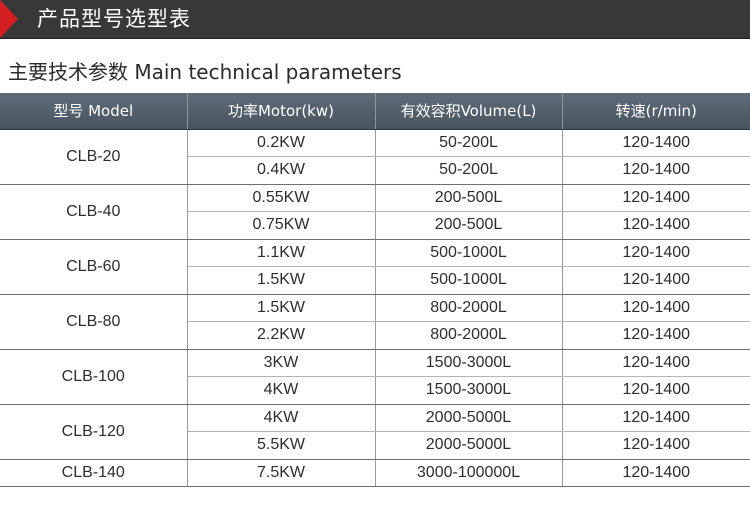 The height and width of the screenshot is (525, 750). I want to click on table-row: 4KW 1500-3000L 120-1400, so click(375, 390).